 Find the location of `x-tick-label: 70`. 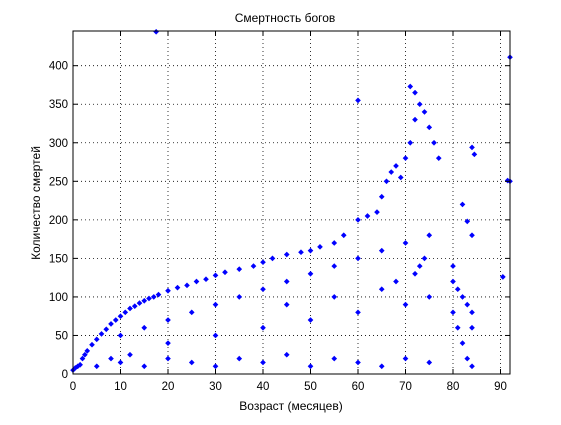

x-tick-label: 70 is located at coordinates (405, 387).